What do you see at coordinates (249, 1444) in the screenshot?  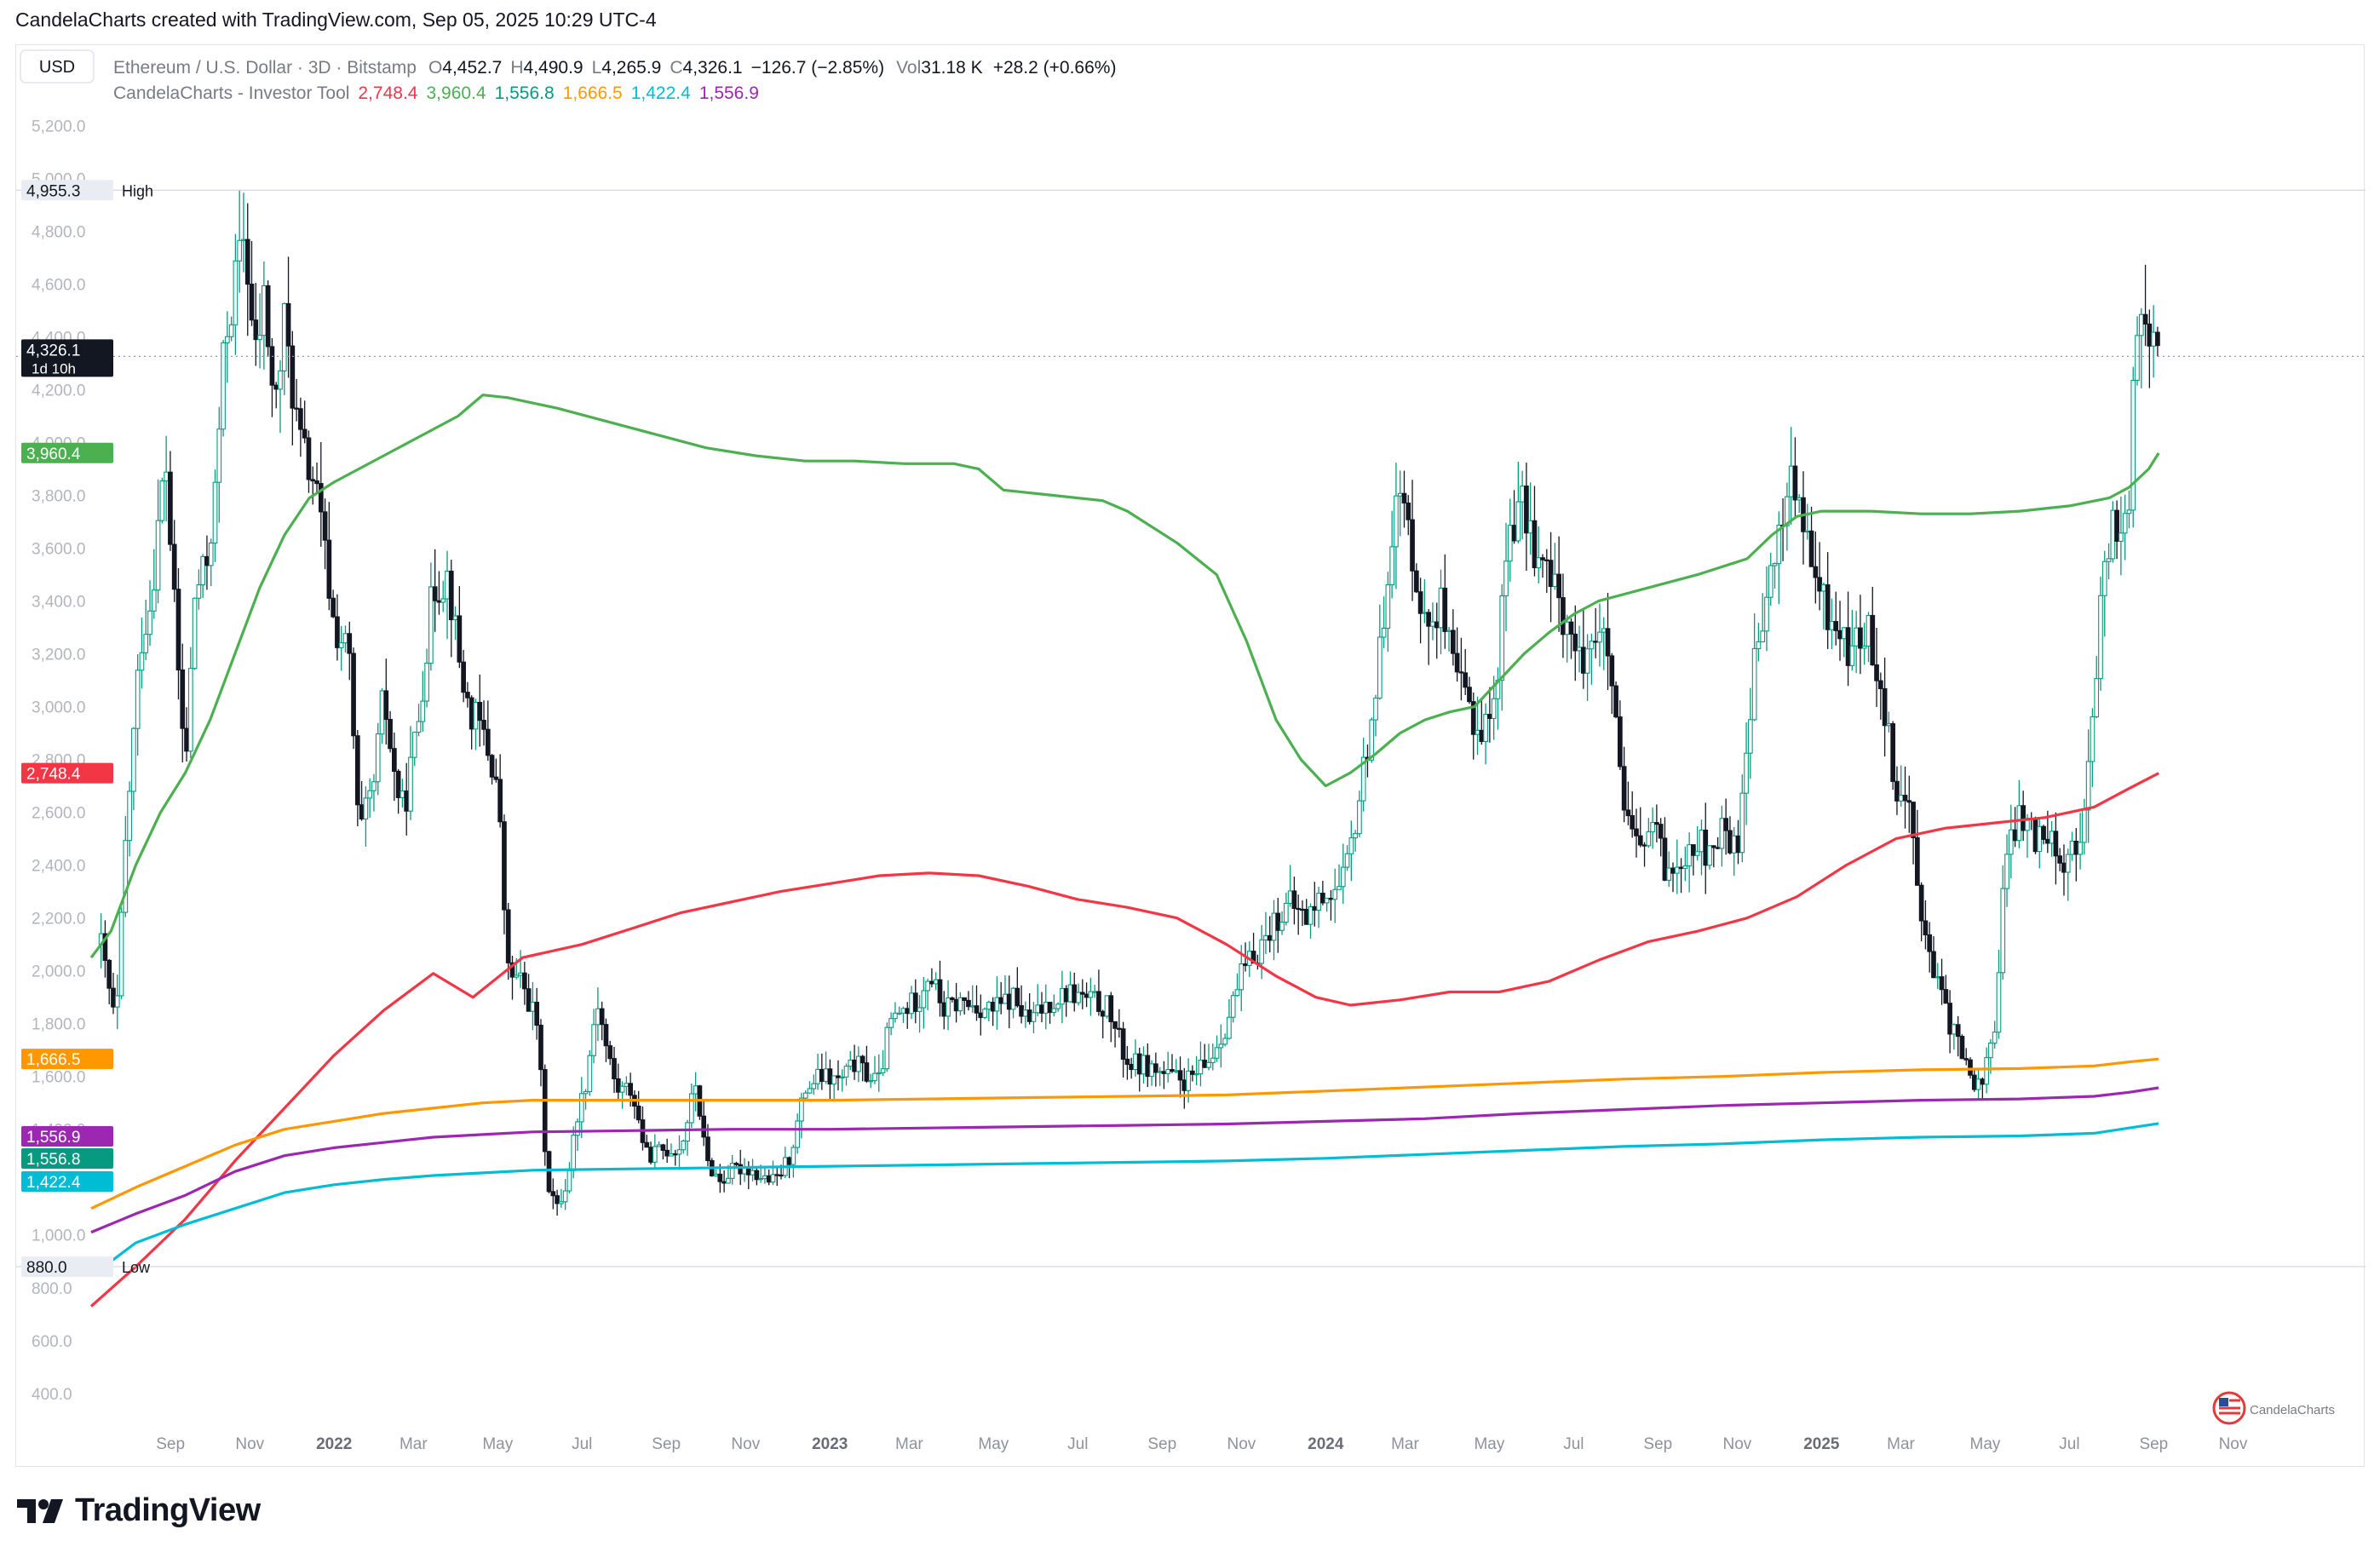 I see `x-tick-label: Nov` at bounding box center [249, 1444].